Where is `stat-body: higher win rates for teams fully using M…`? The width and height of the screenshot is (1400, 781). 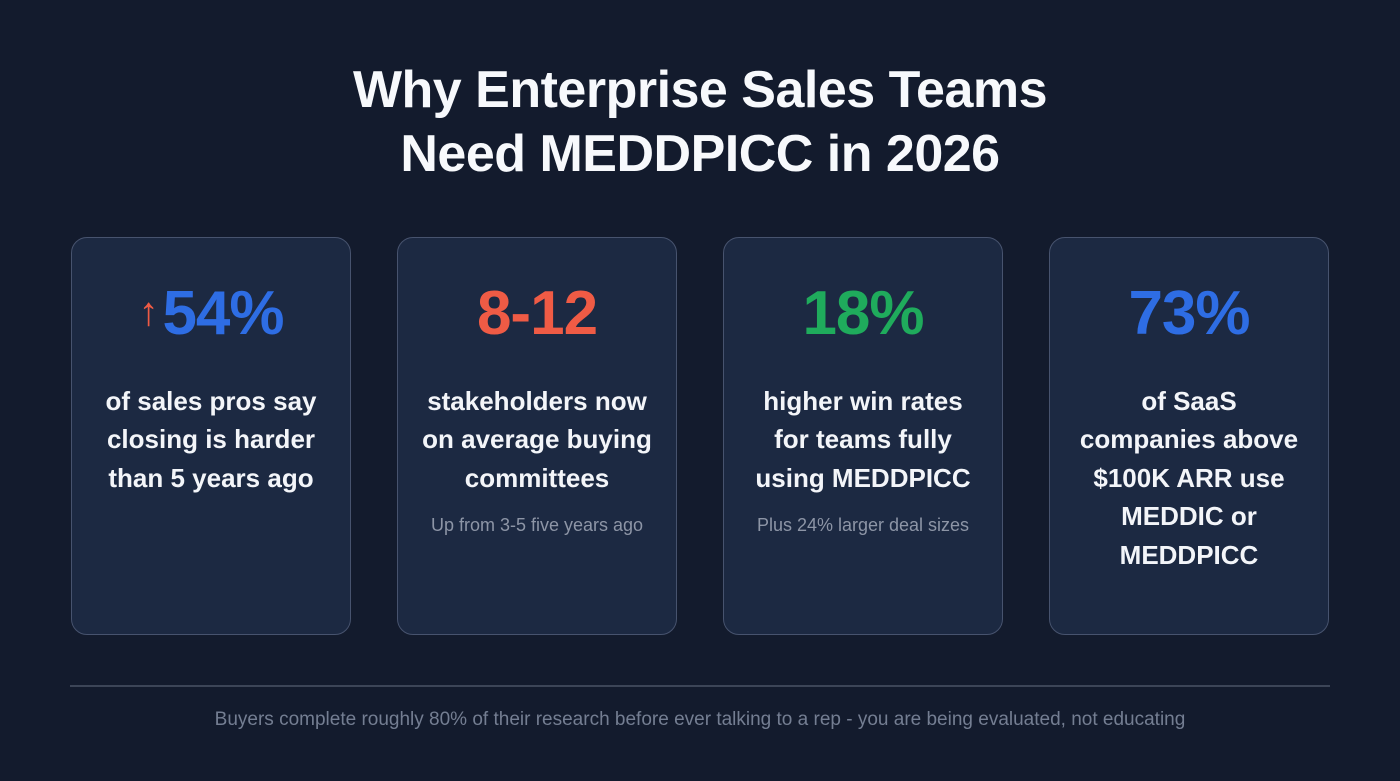 stat-body: higher win rates for teams fully using M… is located at coordinates (863, 439).